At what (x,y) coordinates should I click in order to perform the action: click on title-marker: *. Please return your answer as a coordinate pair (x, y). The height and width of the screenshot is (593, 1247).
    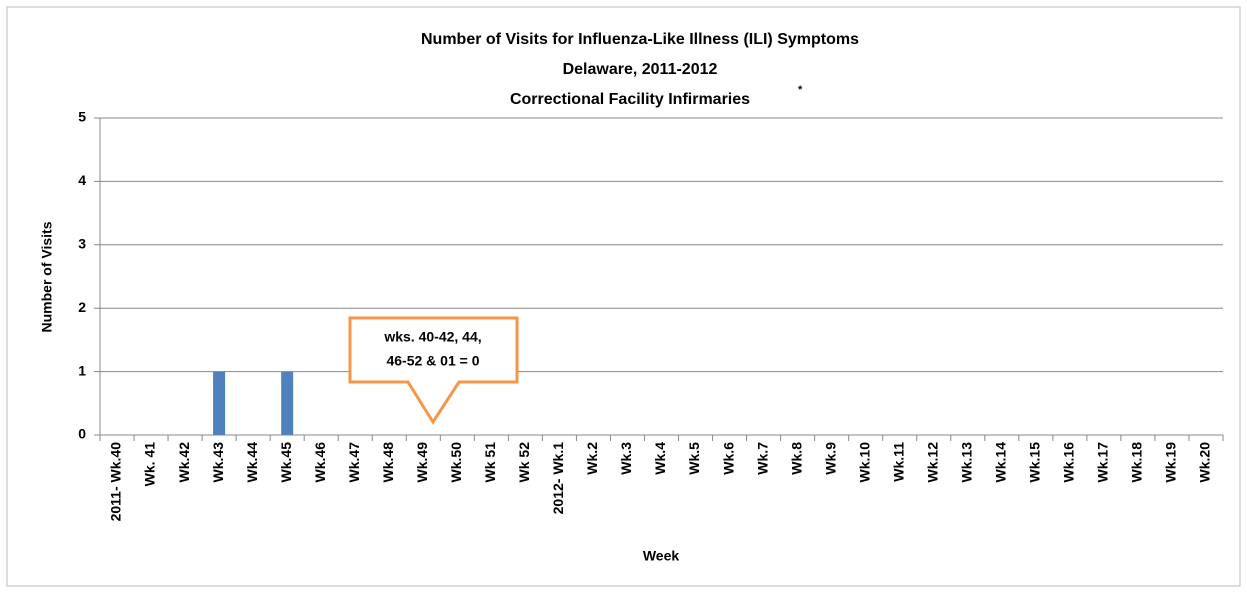
    Looking at the image, I should click on (800, 90).